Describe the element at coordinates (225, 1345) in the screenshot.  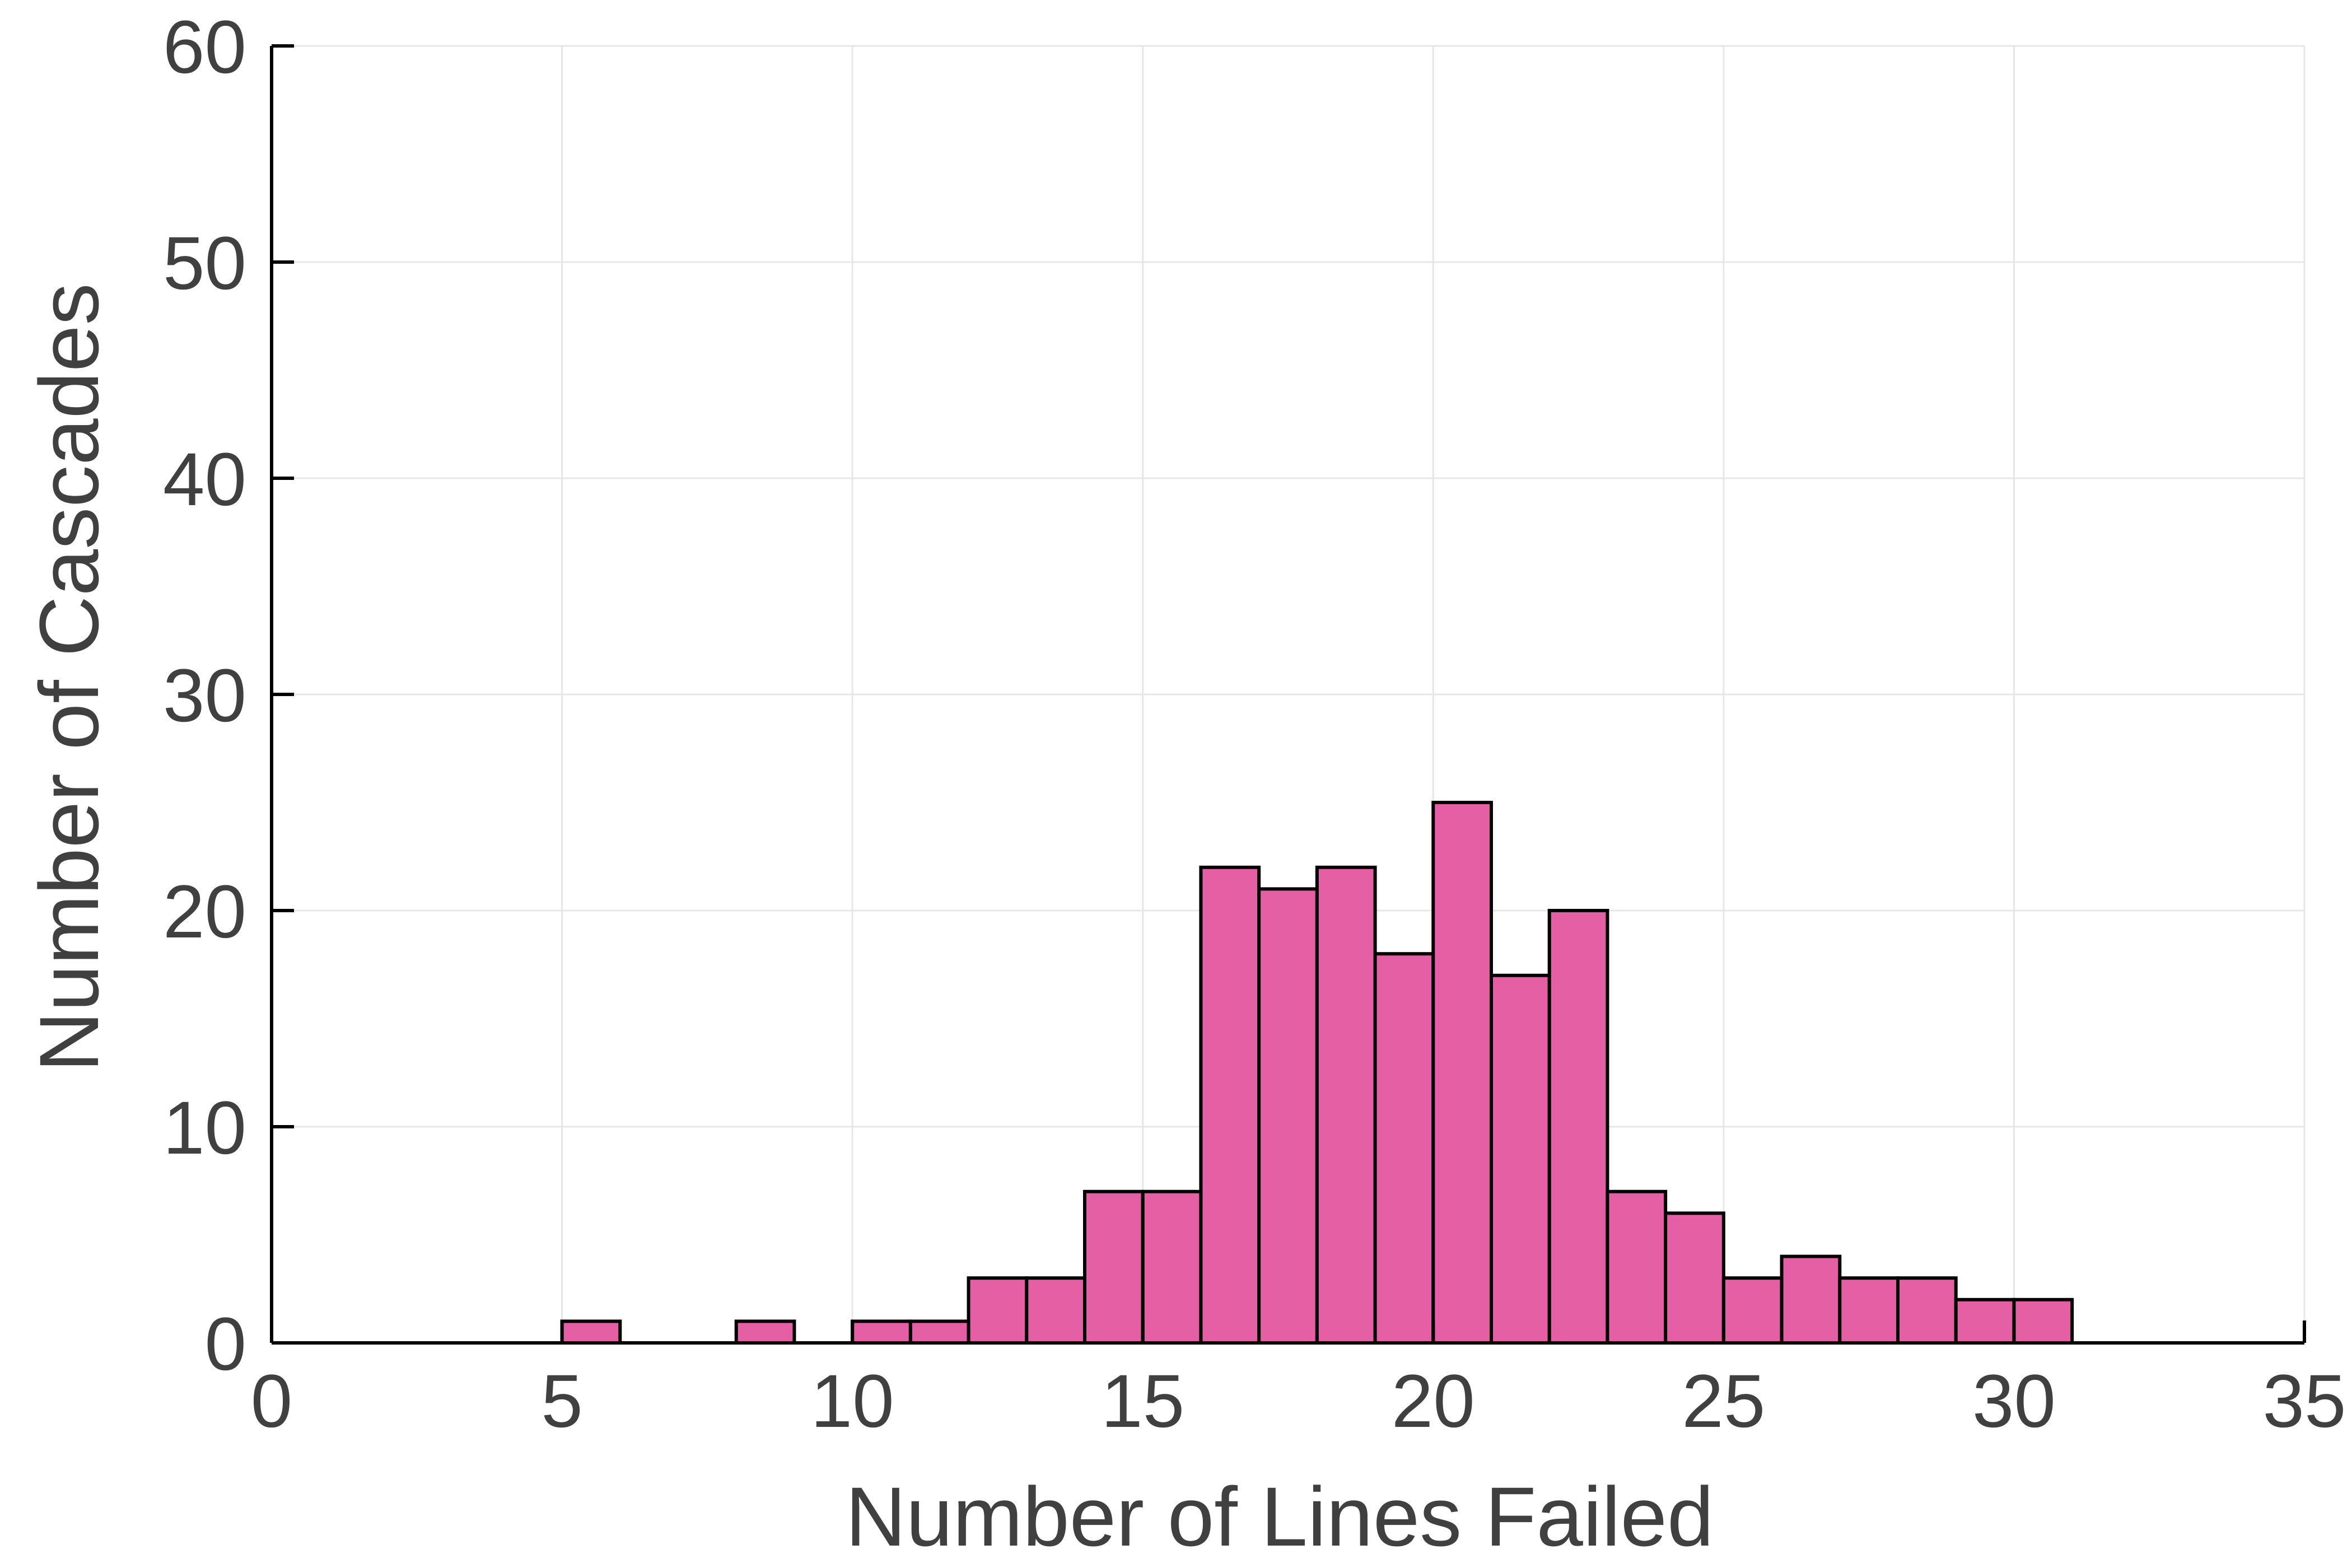
I see `y-tick-label: 0` at that location.